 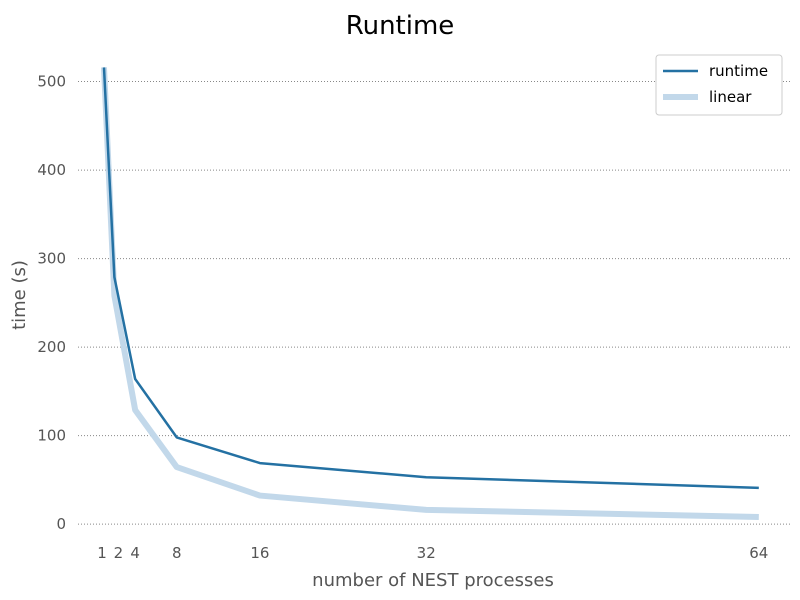 I want to click on y-tick-label: 200, so click(x=51, y=347).